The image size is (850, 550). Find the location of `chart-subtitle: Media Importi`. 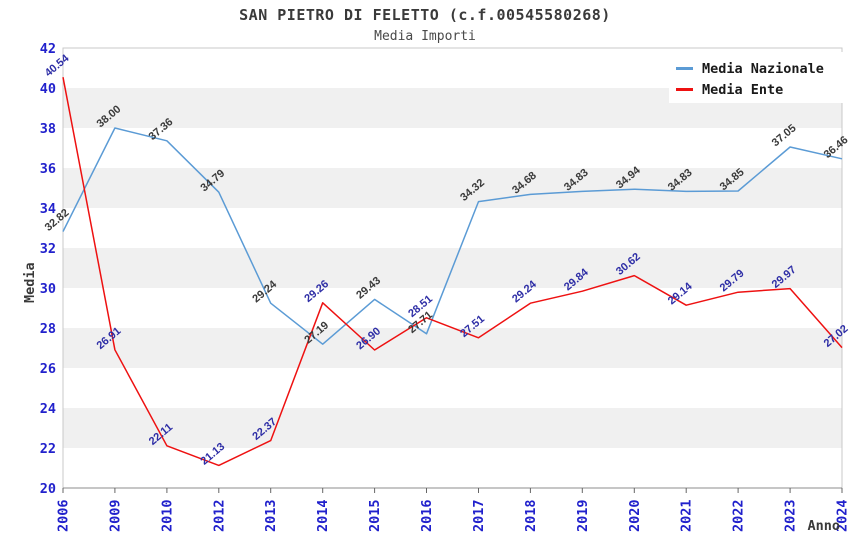

chart-subtitle: Media Importi is located at coordinates (425, 36).